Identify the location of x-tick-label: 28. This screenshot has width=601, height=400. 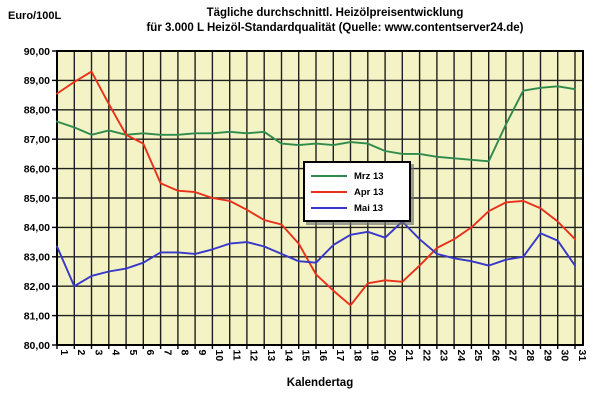
(530, 356).